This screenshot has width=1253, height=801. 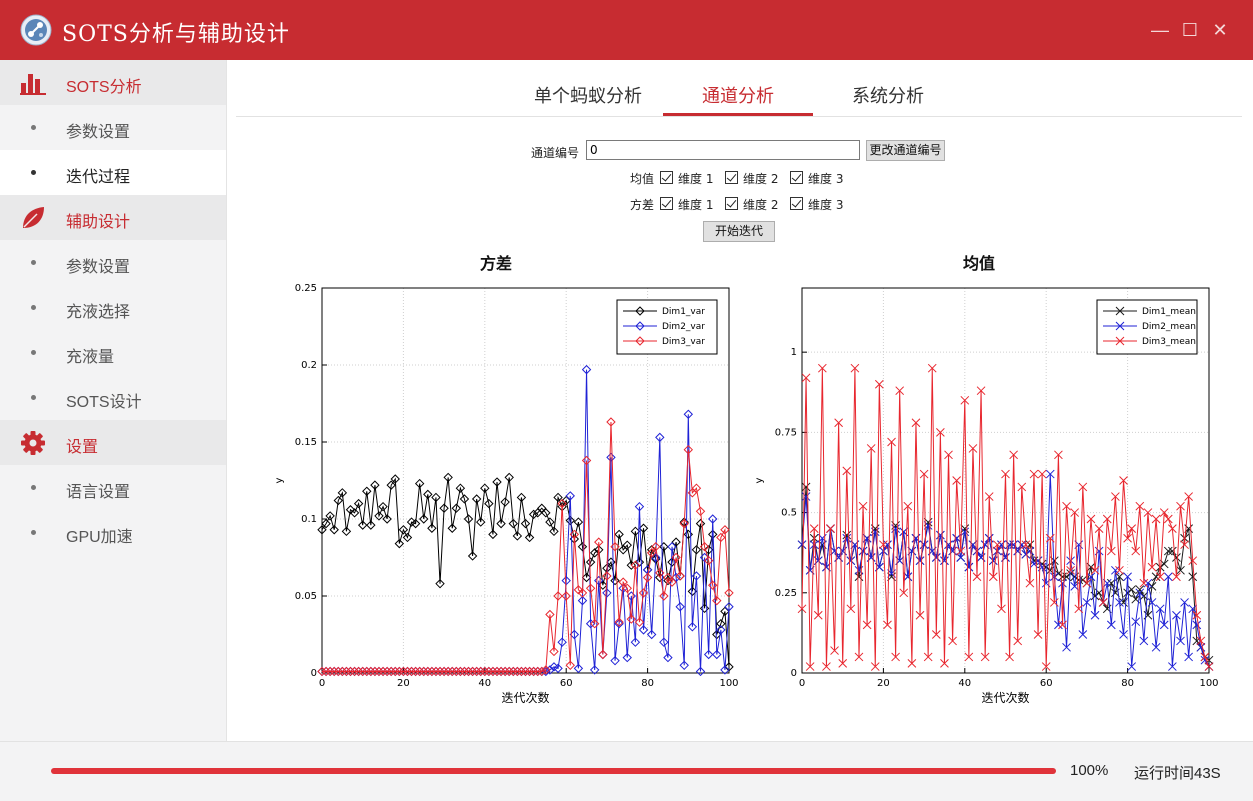 What do you see at coordinates (796, 177) in the screenshot?
I see `mean-dim3-checkbox` at bounding box center [796, 177].